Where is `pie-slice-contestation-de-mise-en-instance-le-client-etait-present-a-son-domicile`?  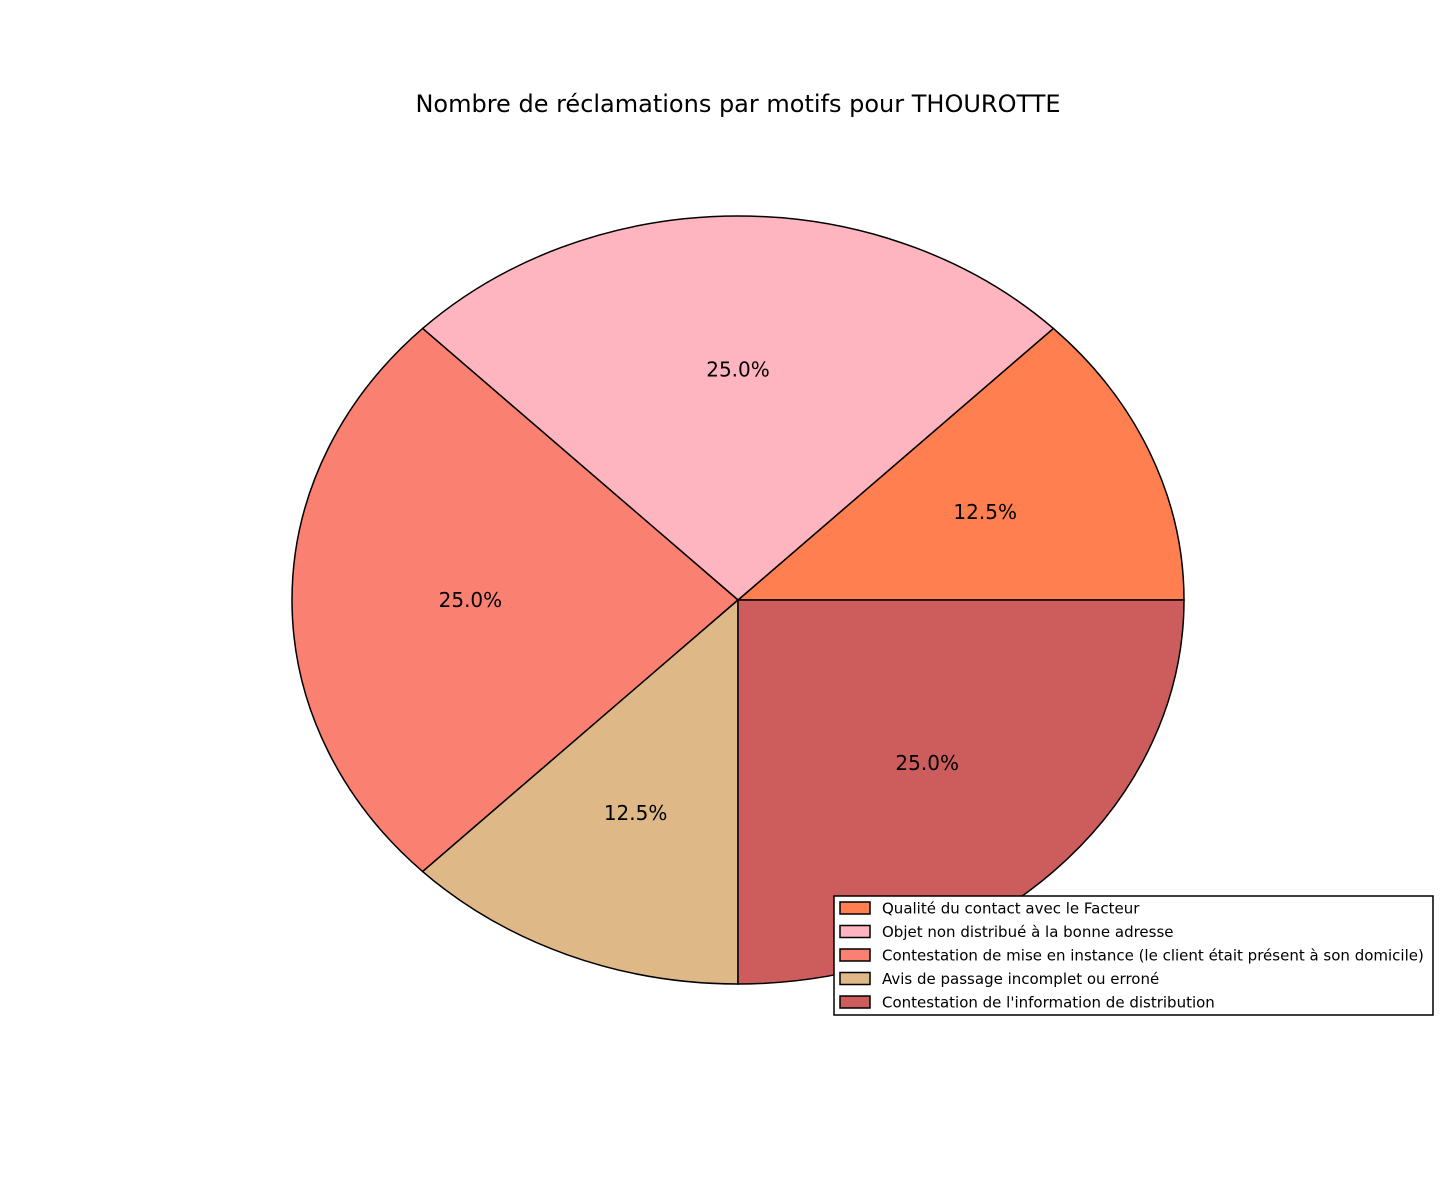
pie-slice-contestation-de-mise-en-instance-le-client-etait-present-a-son-domicile is located at coordinates (515, 600).